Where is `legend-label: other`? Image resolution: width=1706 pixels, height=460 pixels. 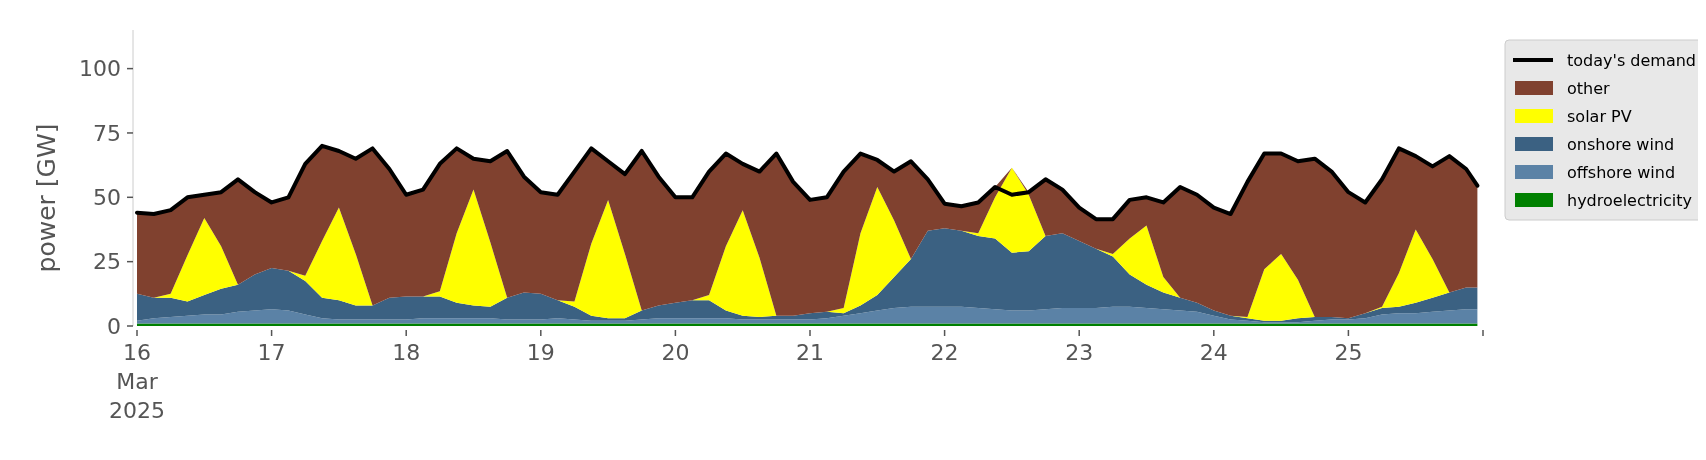 legend-label: other is located at coordinates (1589, 88).